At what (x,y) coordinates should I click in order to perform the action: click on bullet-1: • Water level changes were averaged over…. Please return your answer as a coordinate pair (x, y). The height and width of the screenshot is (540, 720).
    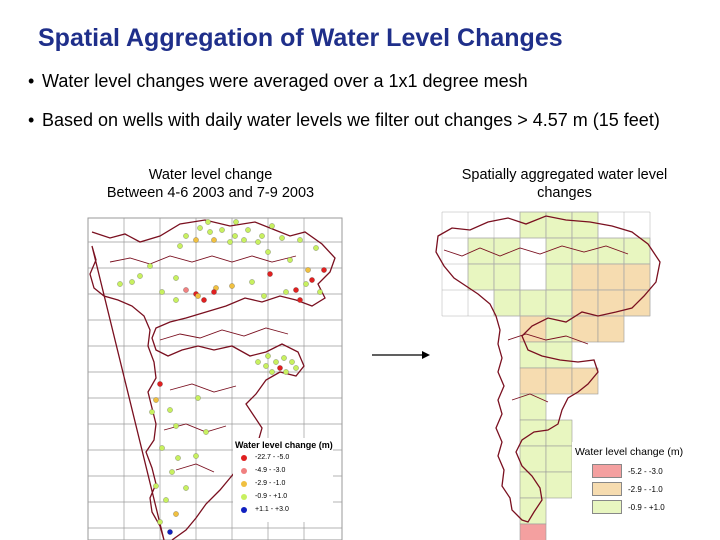
    Looking at the image, I should click on (358, 81).